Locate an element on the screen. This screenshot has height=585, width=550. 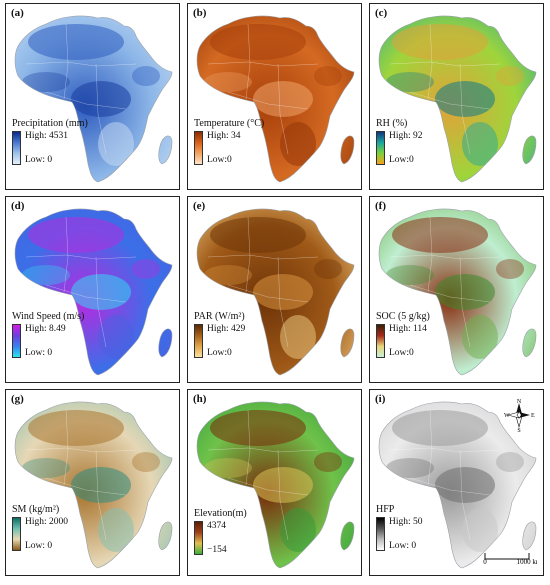
map-panel-a: (a) Precipitation (mm) High: 4531 Low: 0 is located at coordinates (92, 96).